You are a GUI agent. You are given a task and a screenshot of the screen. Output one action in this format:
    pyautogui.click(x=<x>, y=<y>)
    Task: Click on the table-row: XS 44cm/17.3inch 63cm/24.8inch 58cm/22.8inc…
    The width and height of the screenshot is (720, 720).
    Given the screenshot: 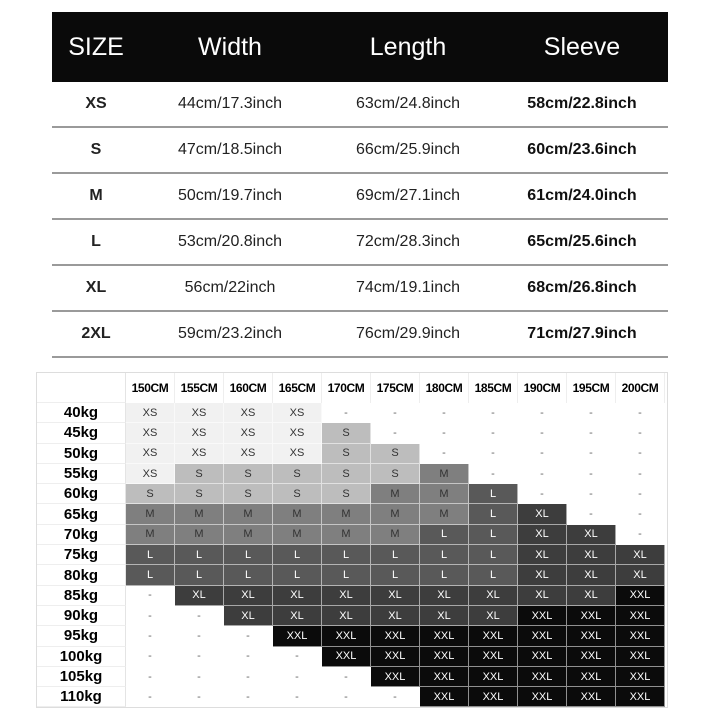 What is the action you would take?
    pyautogui.click(x=360, y=105)
    